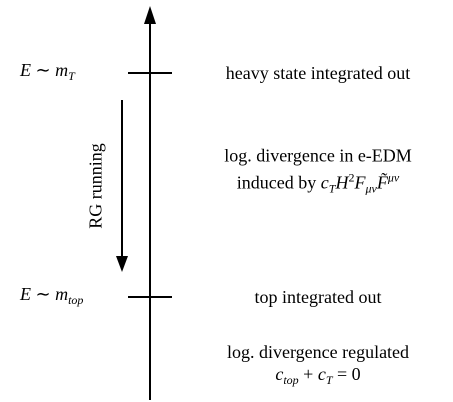 The height and width of the screenshot is (402, 453). Describe the element at coordinates (278, 182) in the screenshot. I see `text-segment: induced by` at that location.